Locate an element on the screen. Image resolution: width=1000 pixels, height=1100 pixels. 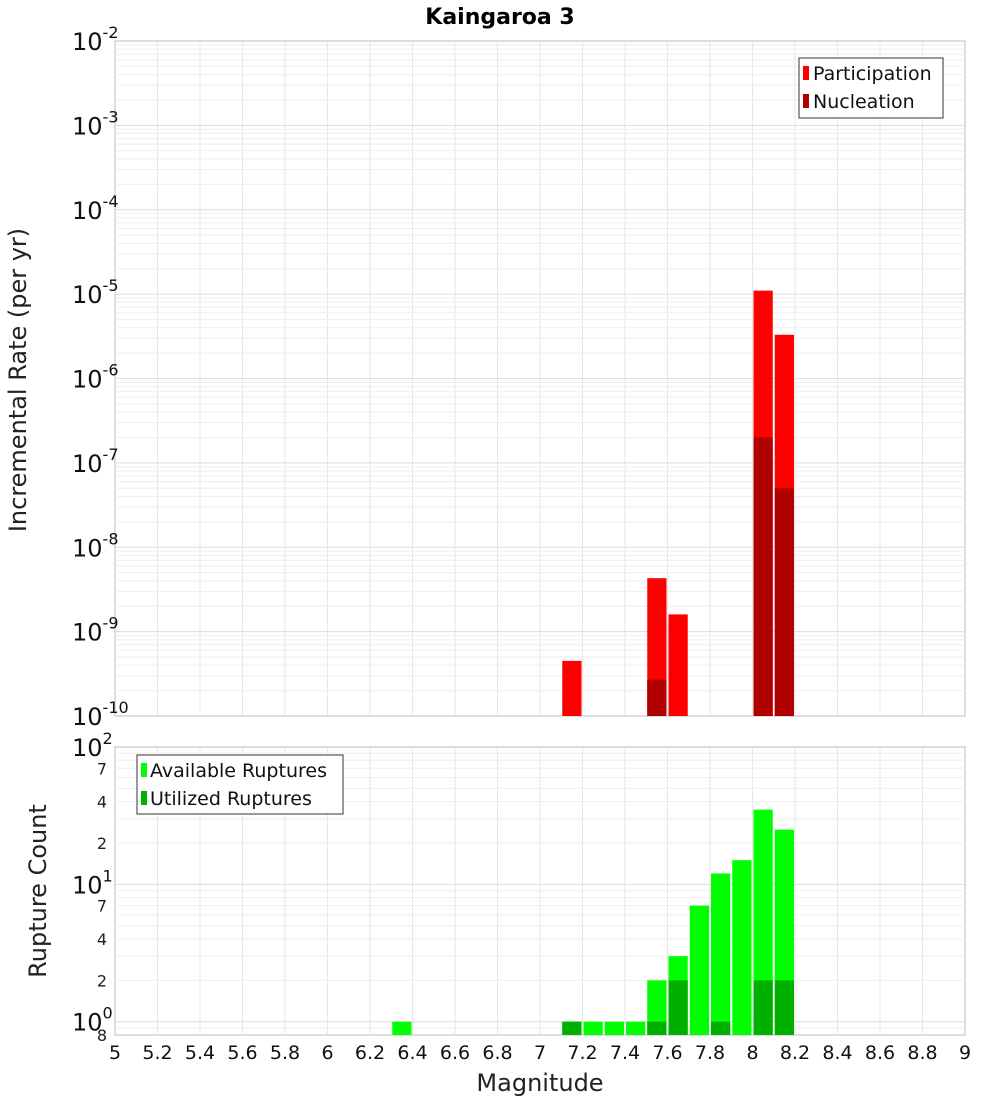
bottom-y-tick-label: 10² is located at coordinates (92, 745).